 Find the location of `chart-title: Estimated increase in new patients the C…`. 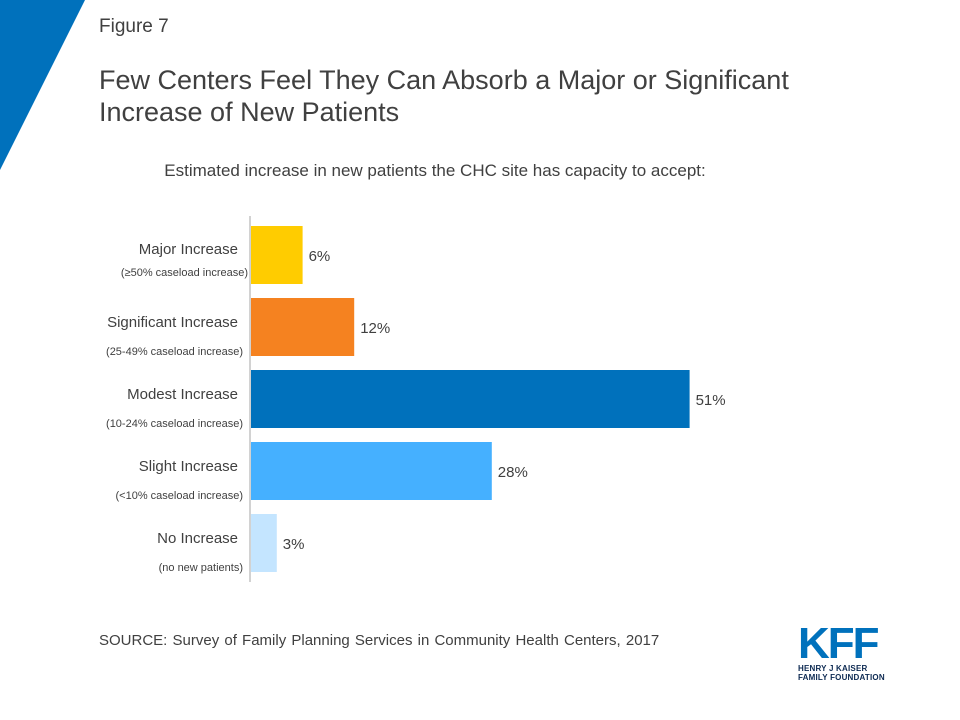

chart-title: Estimated increase in new patients the C… is located at coordinates (435, 170).